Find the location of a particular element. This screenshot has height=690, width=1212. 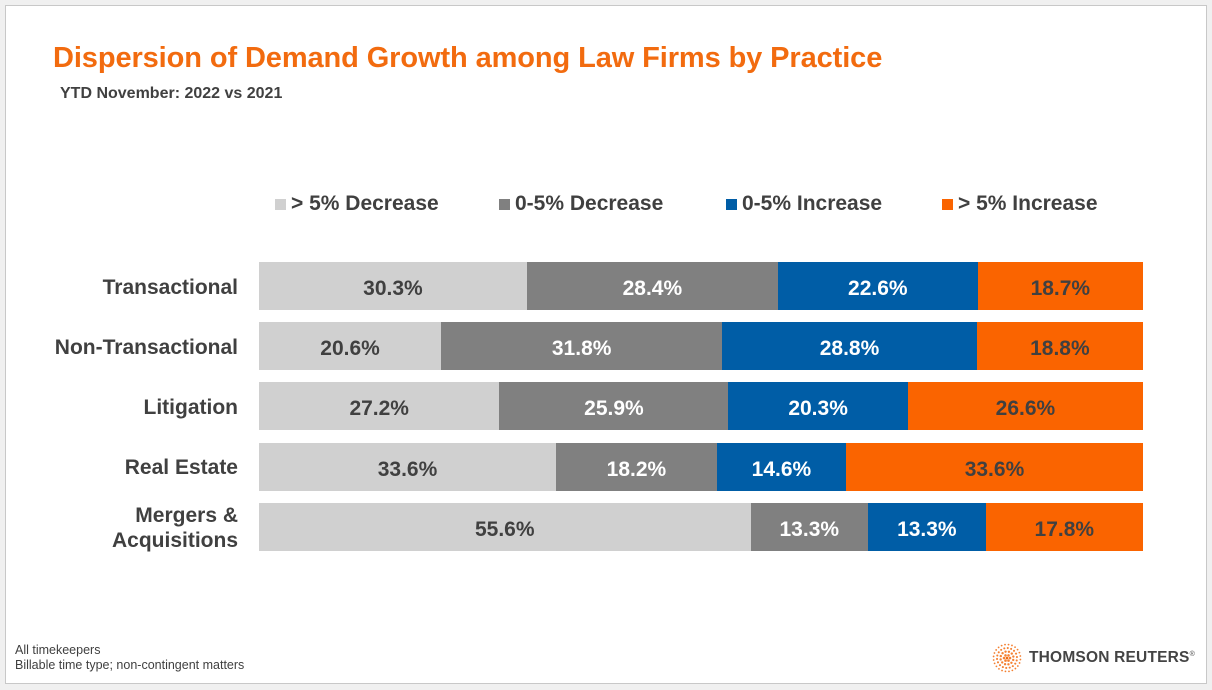

data-label: 17.8% is located at coordinates (1064, 529).